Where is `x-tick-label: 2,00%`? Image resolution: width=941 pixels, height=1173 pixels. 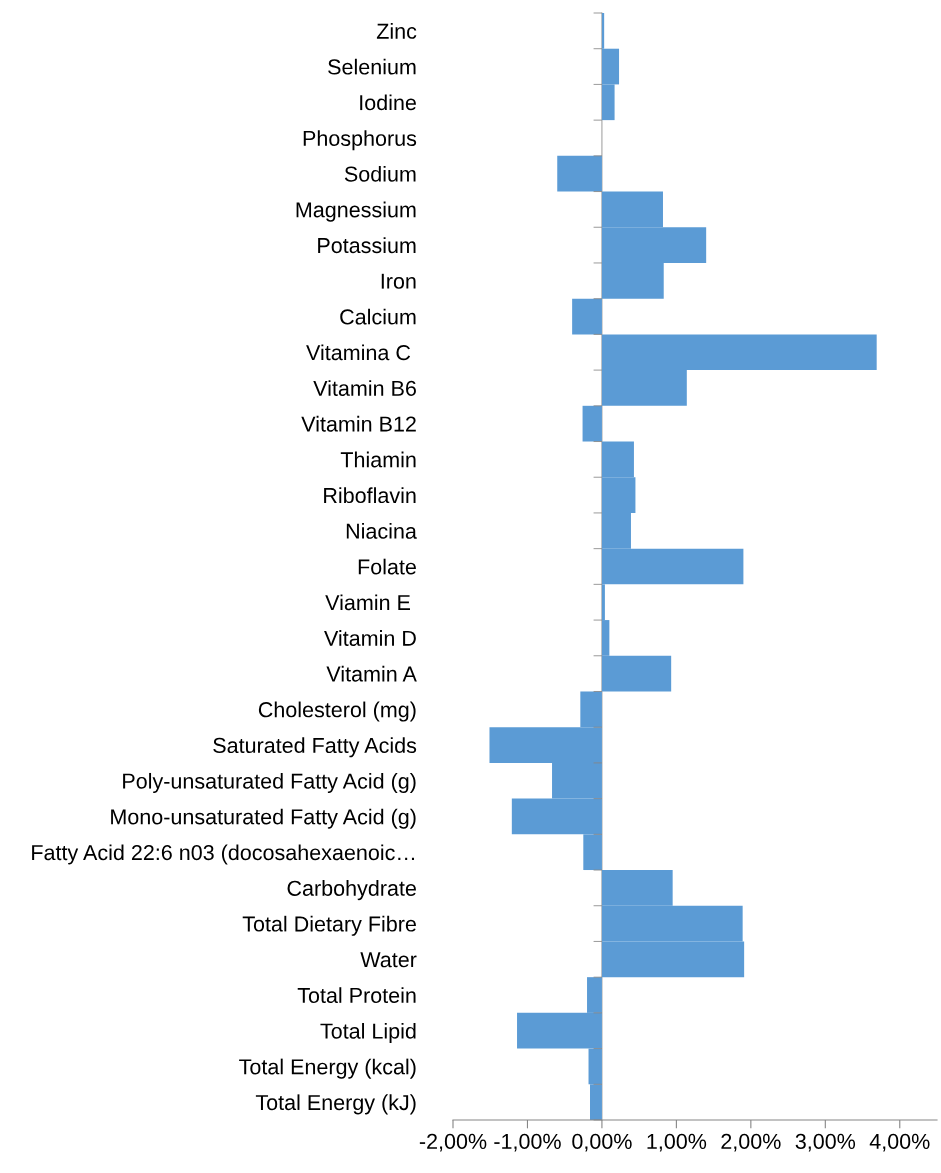 x-tick-label: 2,00% is located at coordinates (751, 1142).